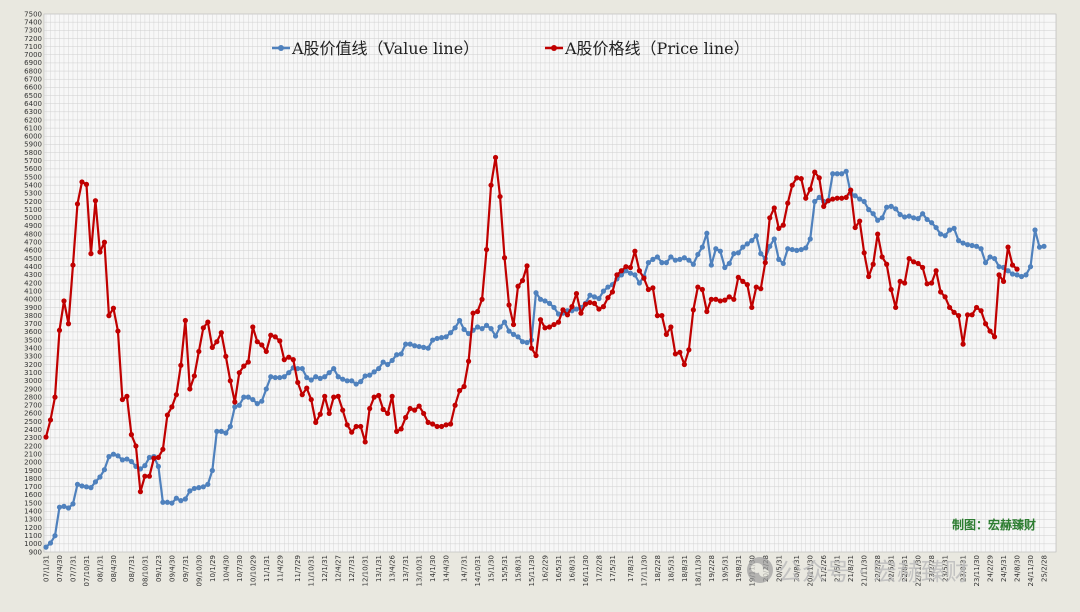 The image size is (1080, 612). Describe the element at coordinates (779, 568) in the screenshot. I see `x-tick-label: 20/5/31` at that location.